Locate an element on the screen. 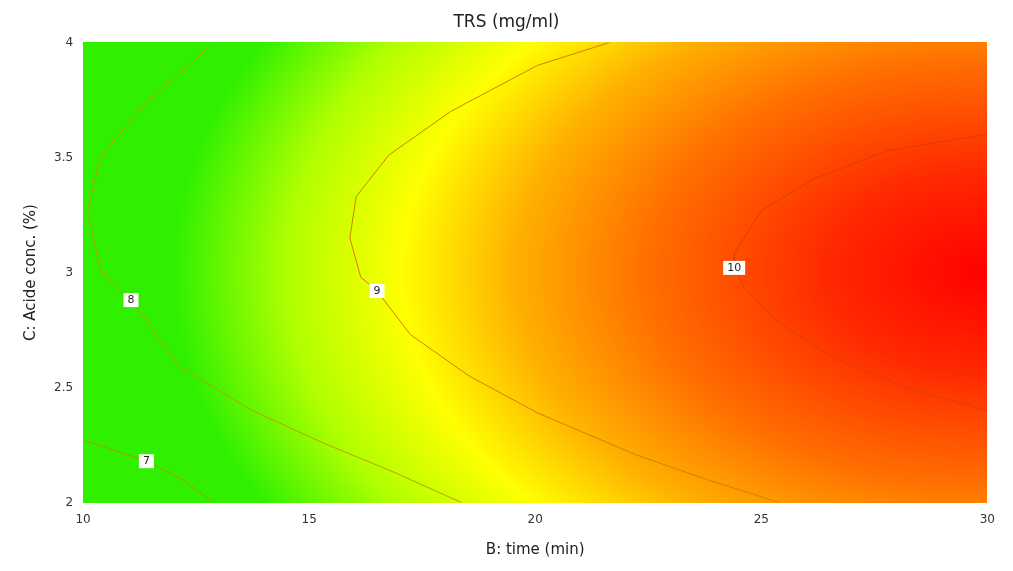  annotation: 9 is located at coordinates (377, 290).